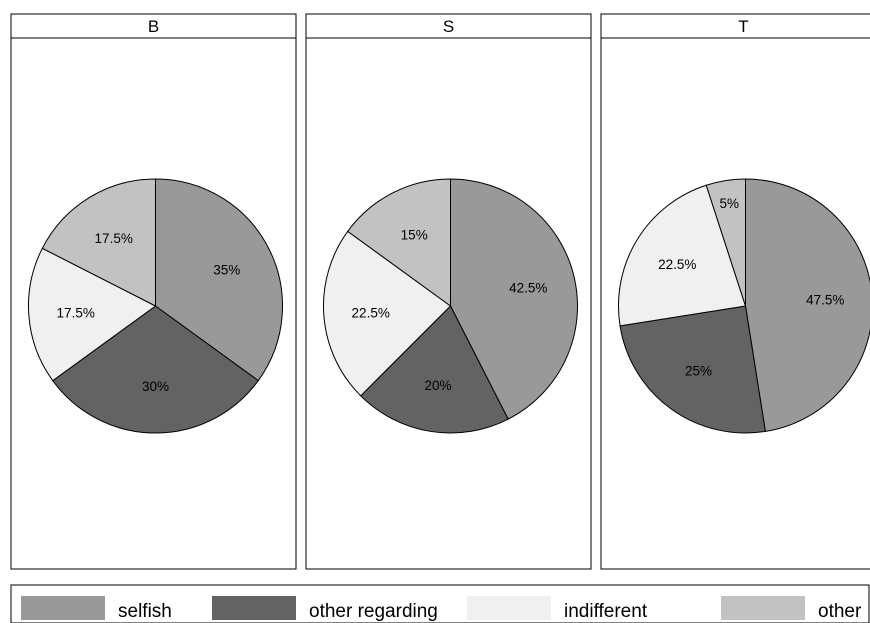 The image size is (870, 623). What do you see at coordinates (698, 371) in the screenshot?
I see `slice-label-other-regarding: 25%` at bounding box center [698, 371].